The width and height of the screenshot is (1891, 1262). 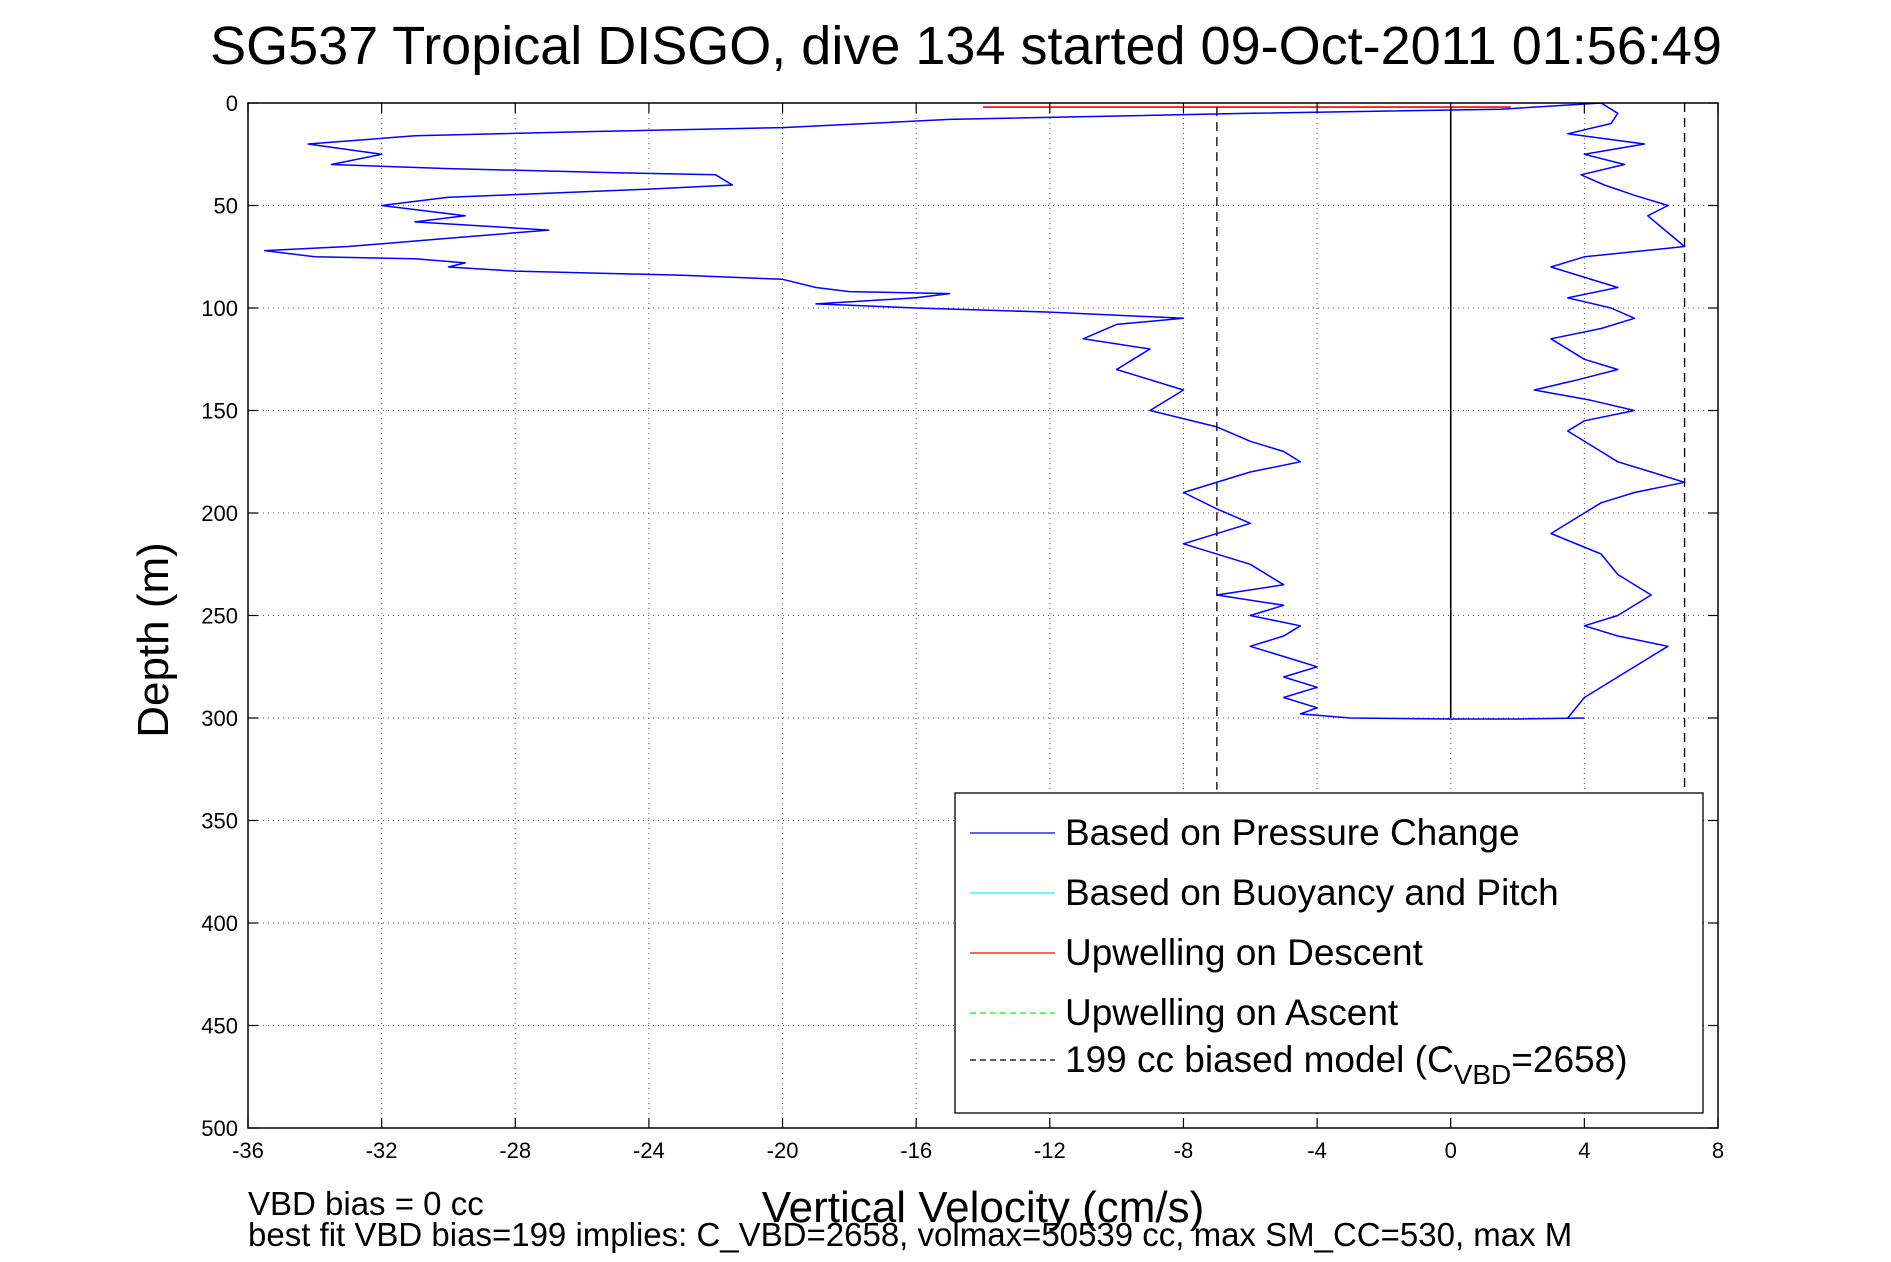 I want to click on x-tick-label: 8, so click(x=1718, y=1150).